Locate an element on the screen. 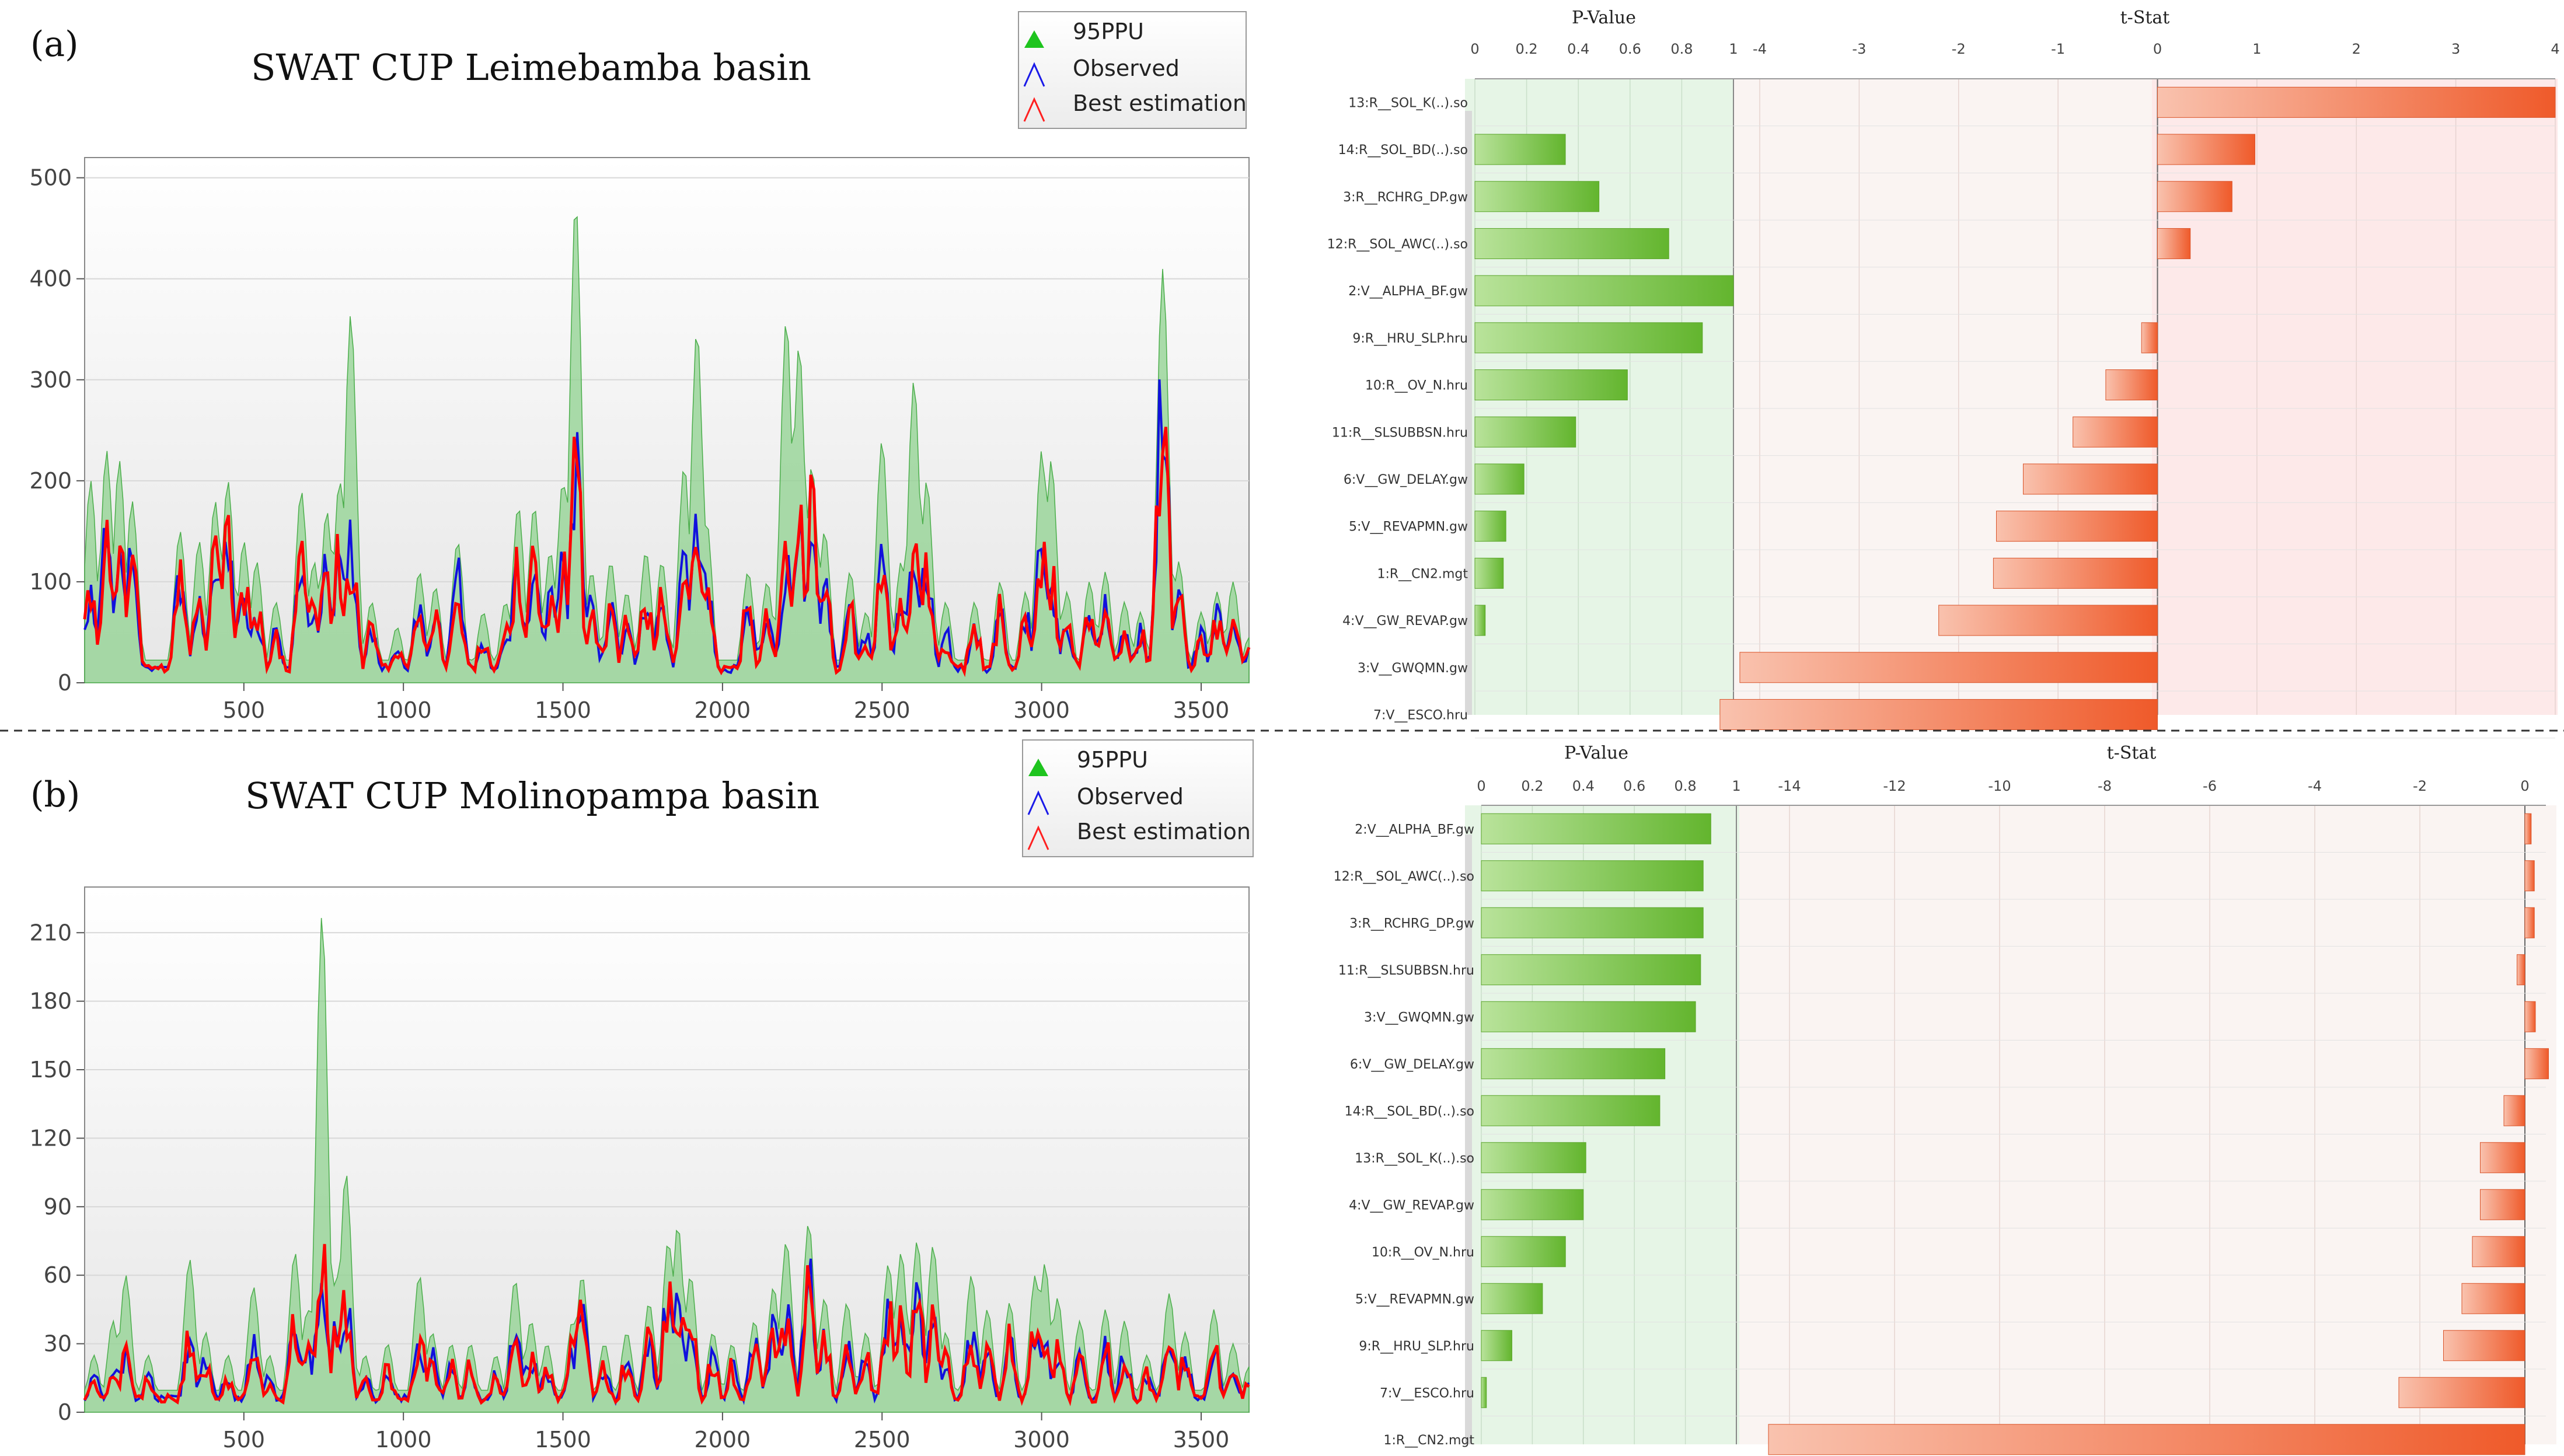  panel-label-a: (a) is located at coordinates (55, 44).